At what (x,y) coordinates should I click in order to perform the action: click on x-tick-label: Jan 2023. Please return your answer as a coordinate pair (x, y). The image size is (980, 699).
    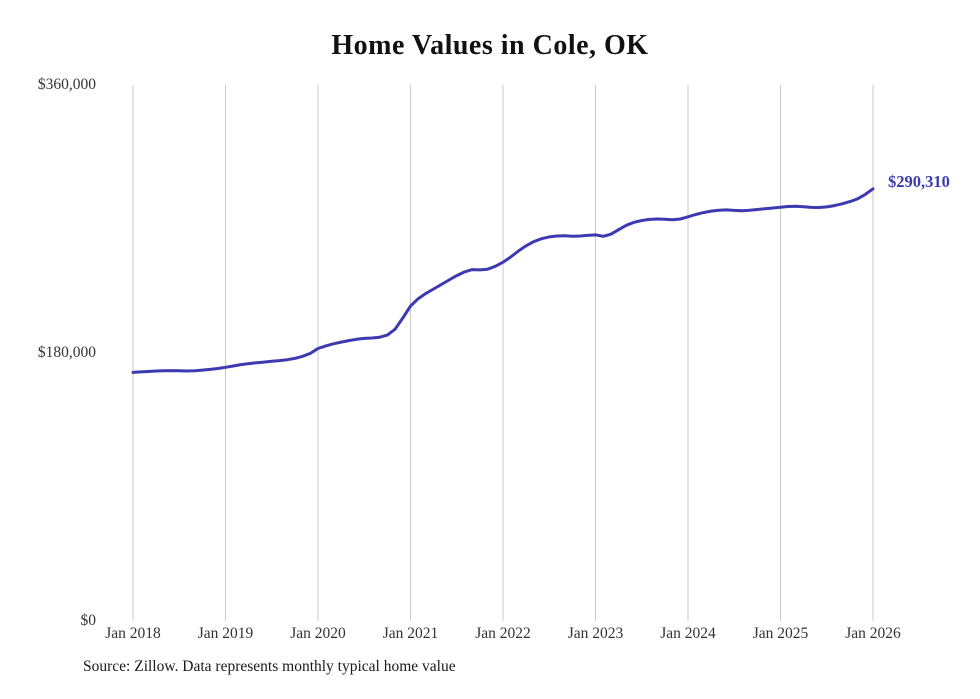
    Looking at the image, I should click on (595, 633).